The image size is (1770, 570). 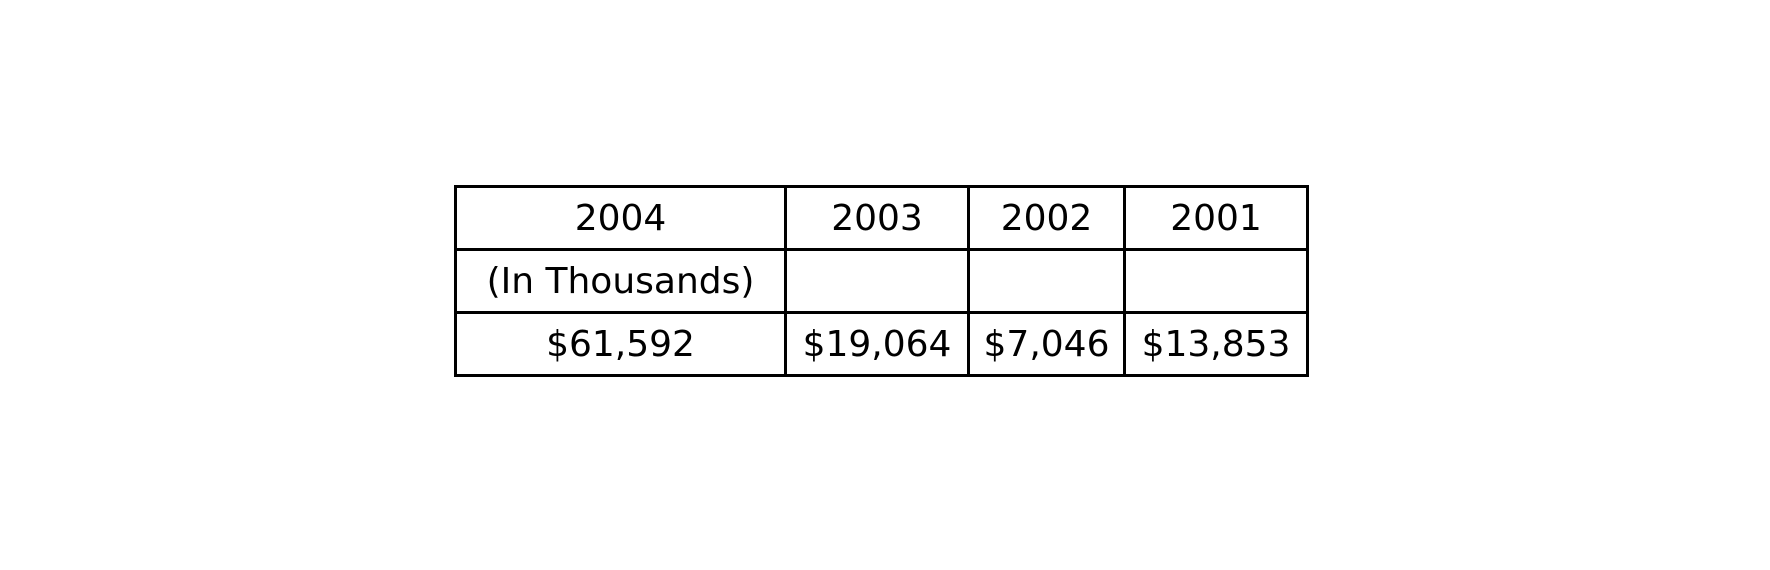 I want to click on table-row: $61,592 $19,064 $7,046 $13,853, so click(x=881, y=344).